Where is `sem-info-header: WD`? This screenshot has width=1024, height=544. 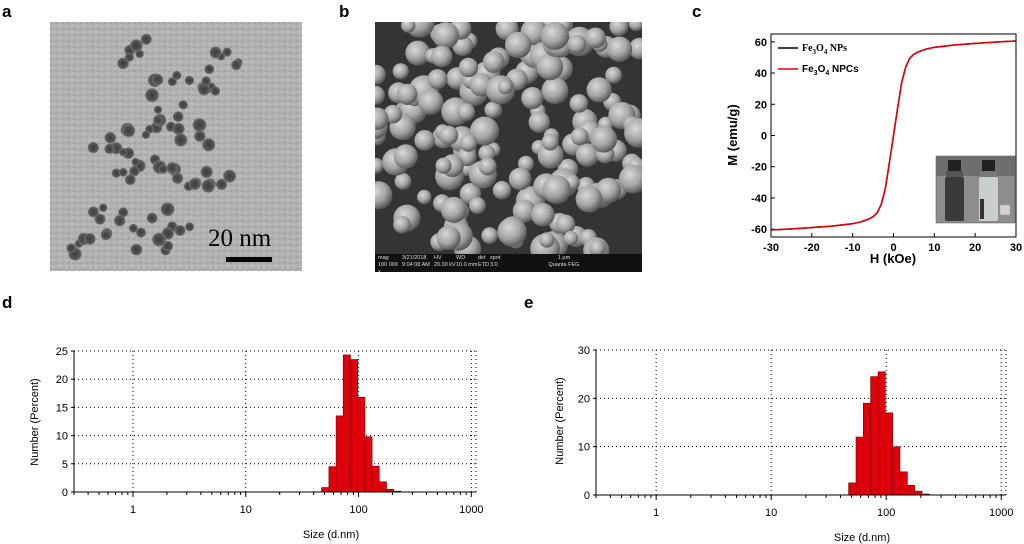 sem-info-header: WD is located at coordinates (461, 258).